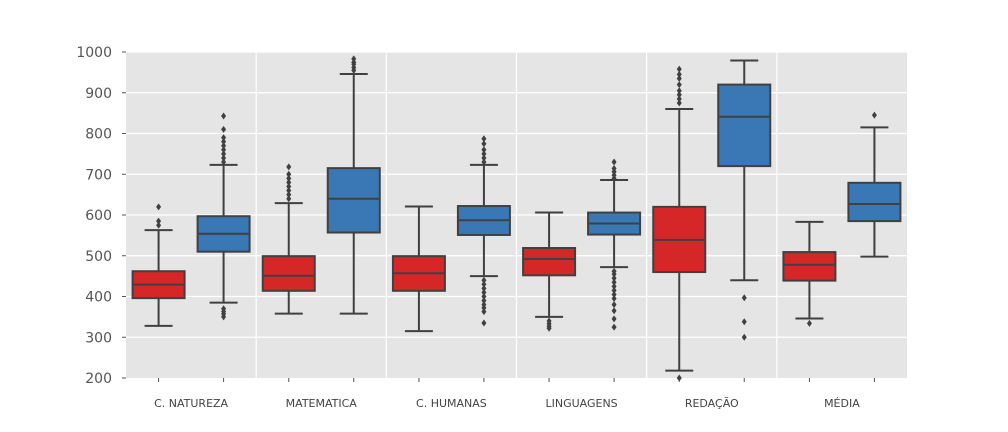 The height and width of the screenshot is (432, 1008). What do you see at coordinates (98, 379) in the screenshot?
I see `y-tick-label: 200` at bounding box center [98, 379].